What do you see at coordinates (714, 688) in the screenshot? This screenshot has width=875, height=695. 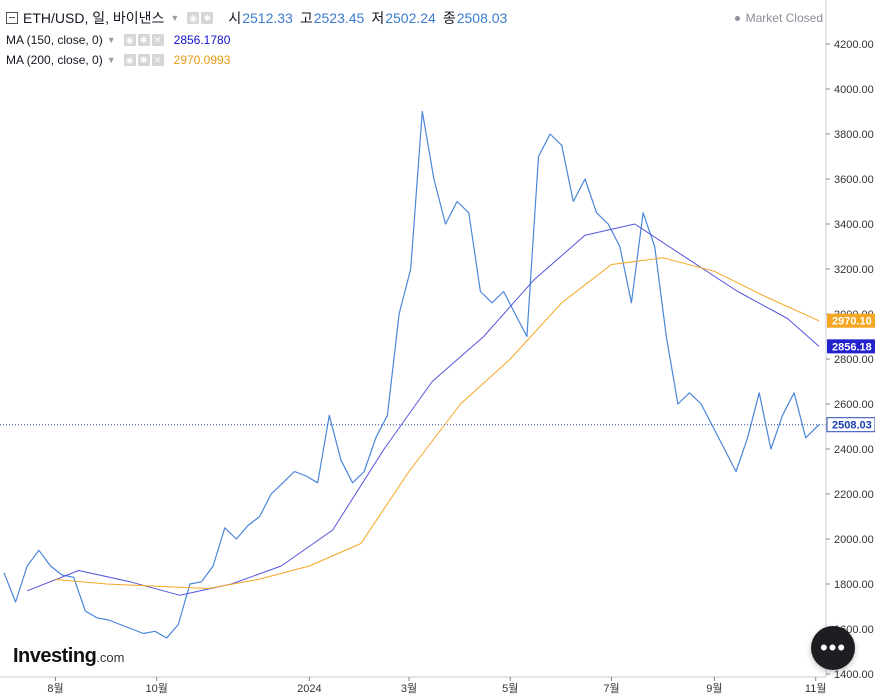 I see `x-tick-label: 9월` at bounding box center [714, 688].